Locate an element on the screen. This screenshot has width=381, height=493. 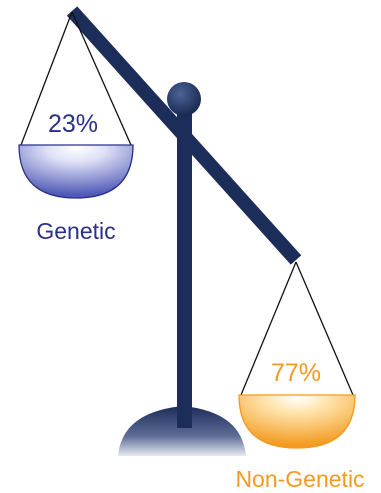
non-genetic-label: Non-Genetic is located at coordinates (299, 479).